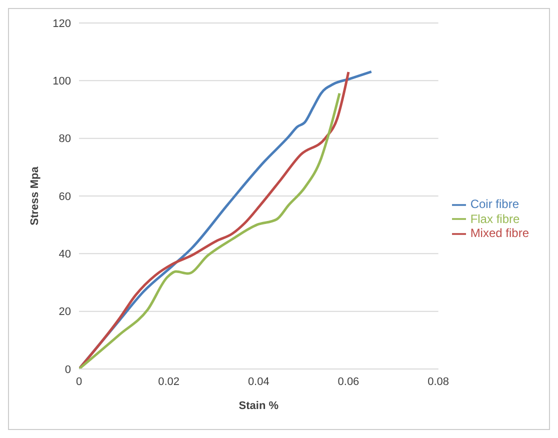 This screenshot has width=558, height=438. What do you see at coordinates (64, 312) in the screenshot?
I see `y-tick-label: 20` at bounding box center [64, 312].